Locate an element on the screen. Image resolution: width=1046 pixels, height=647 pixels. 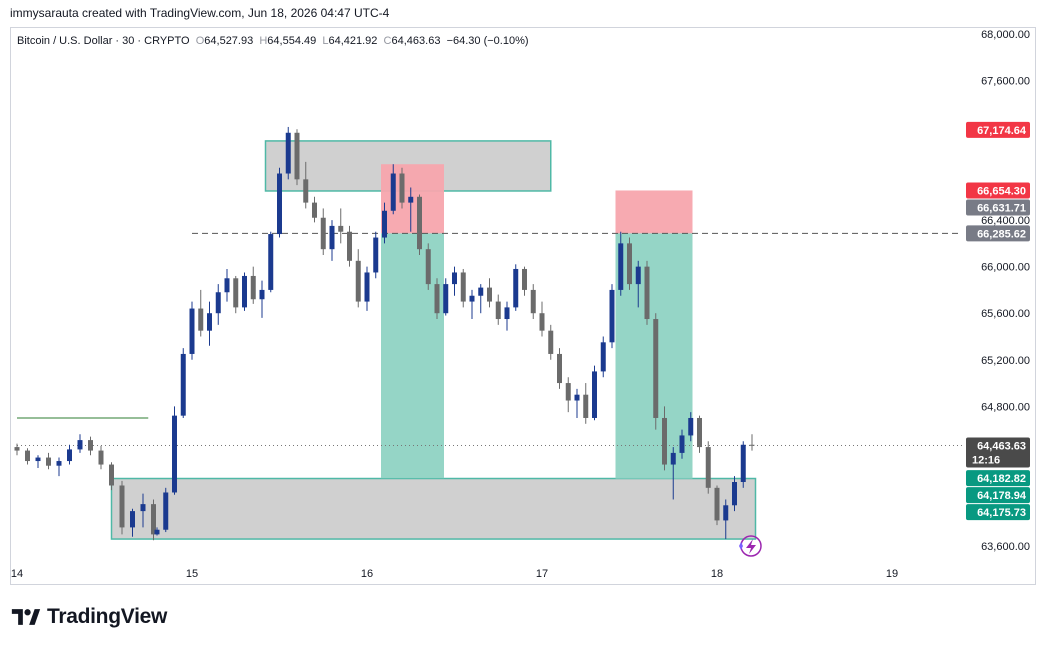
legend-low: 64,421.92 is located at coordinates (353, 41).